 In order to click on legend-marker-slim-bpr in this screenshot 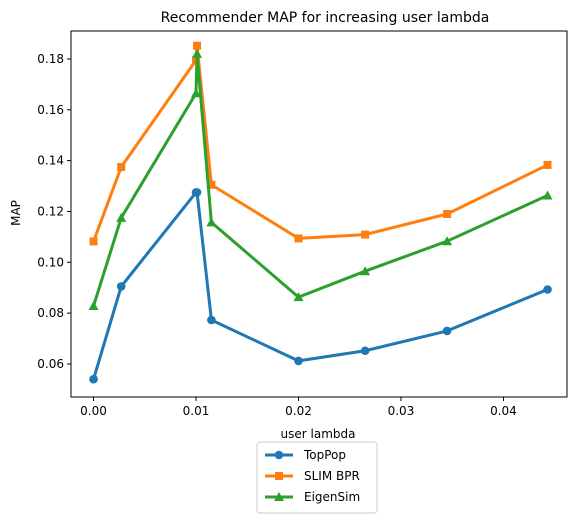, I will do `click(279, 476)`.